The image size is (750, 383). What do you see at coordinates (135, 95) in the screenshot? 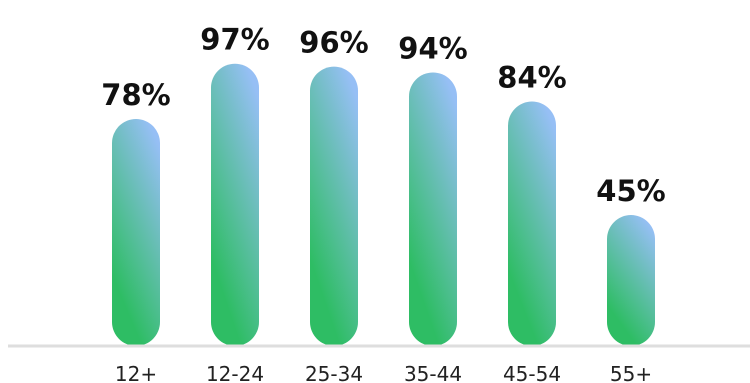
I see `data-label: 78%` at bounding box center [135, 95].